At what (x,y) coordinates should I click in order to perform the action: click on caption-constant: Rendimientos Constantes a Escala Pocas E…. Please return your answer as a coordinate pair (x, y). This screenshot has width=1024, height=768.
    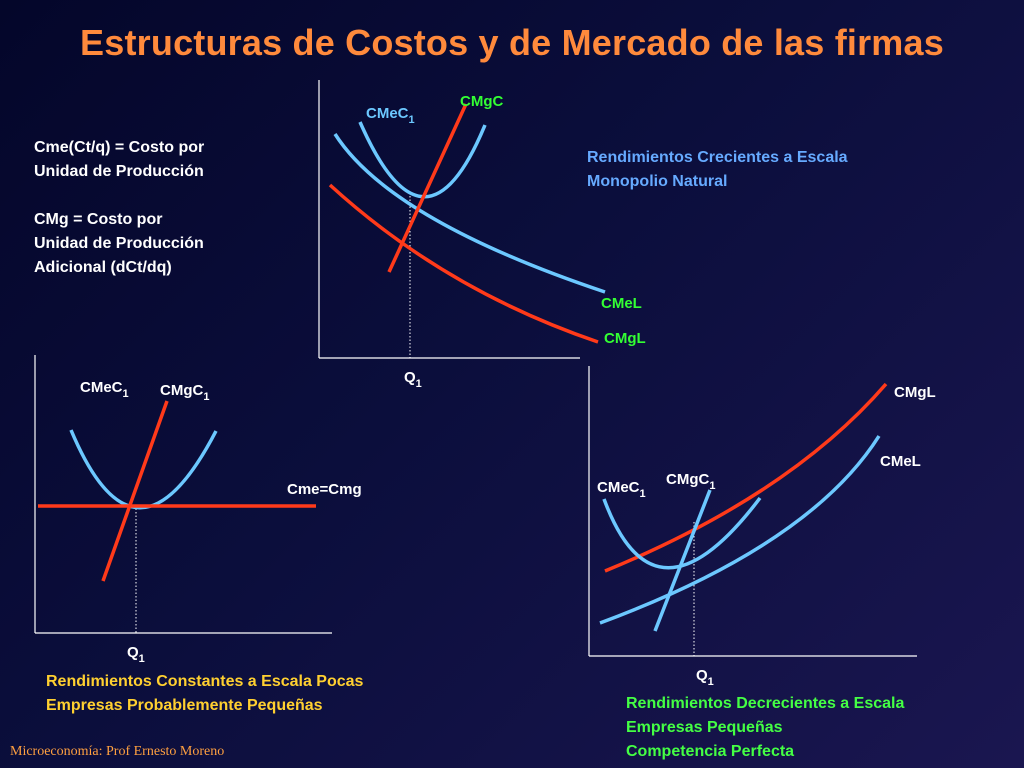
    Looking at the image, I should click on (204, 694).